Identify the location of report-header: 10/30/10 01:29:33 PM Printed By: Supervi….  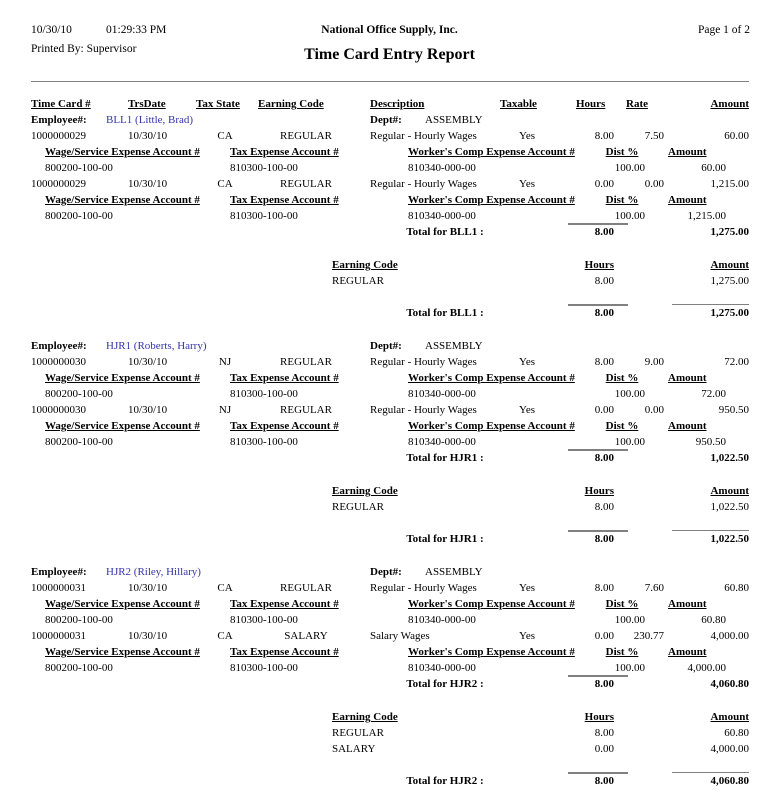
(389, 53).